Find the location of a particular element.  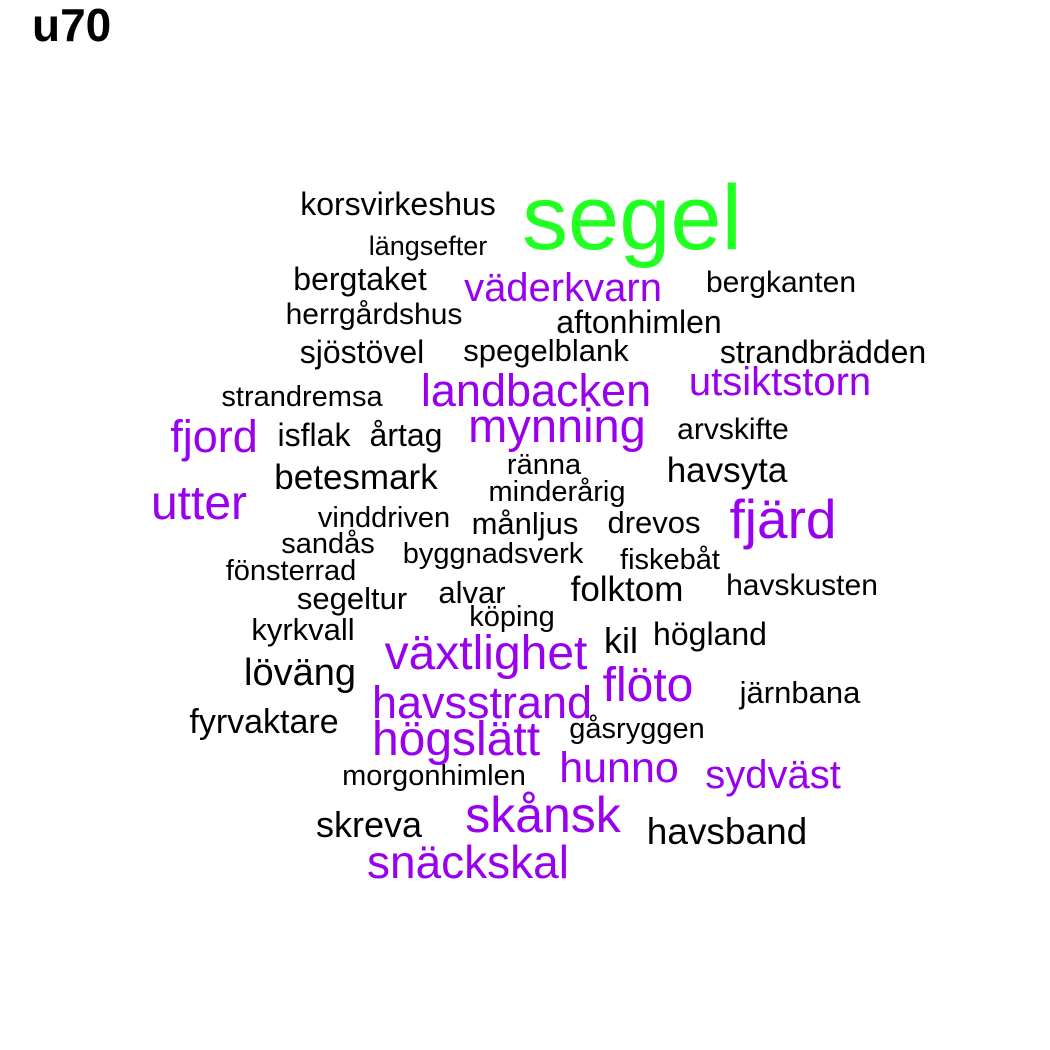

word-55: snäckskal is located at coordinates (468, 862).